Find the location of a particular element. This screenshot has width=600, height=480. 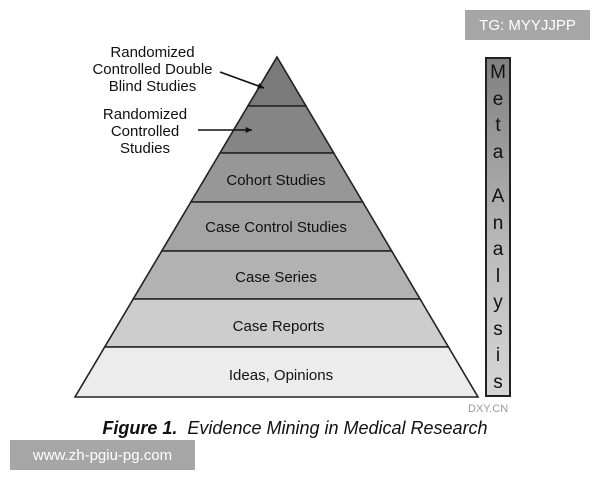

meta-analysis-letter: n is located at coordinates (498, 223).